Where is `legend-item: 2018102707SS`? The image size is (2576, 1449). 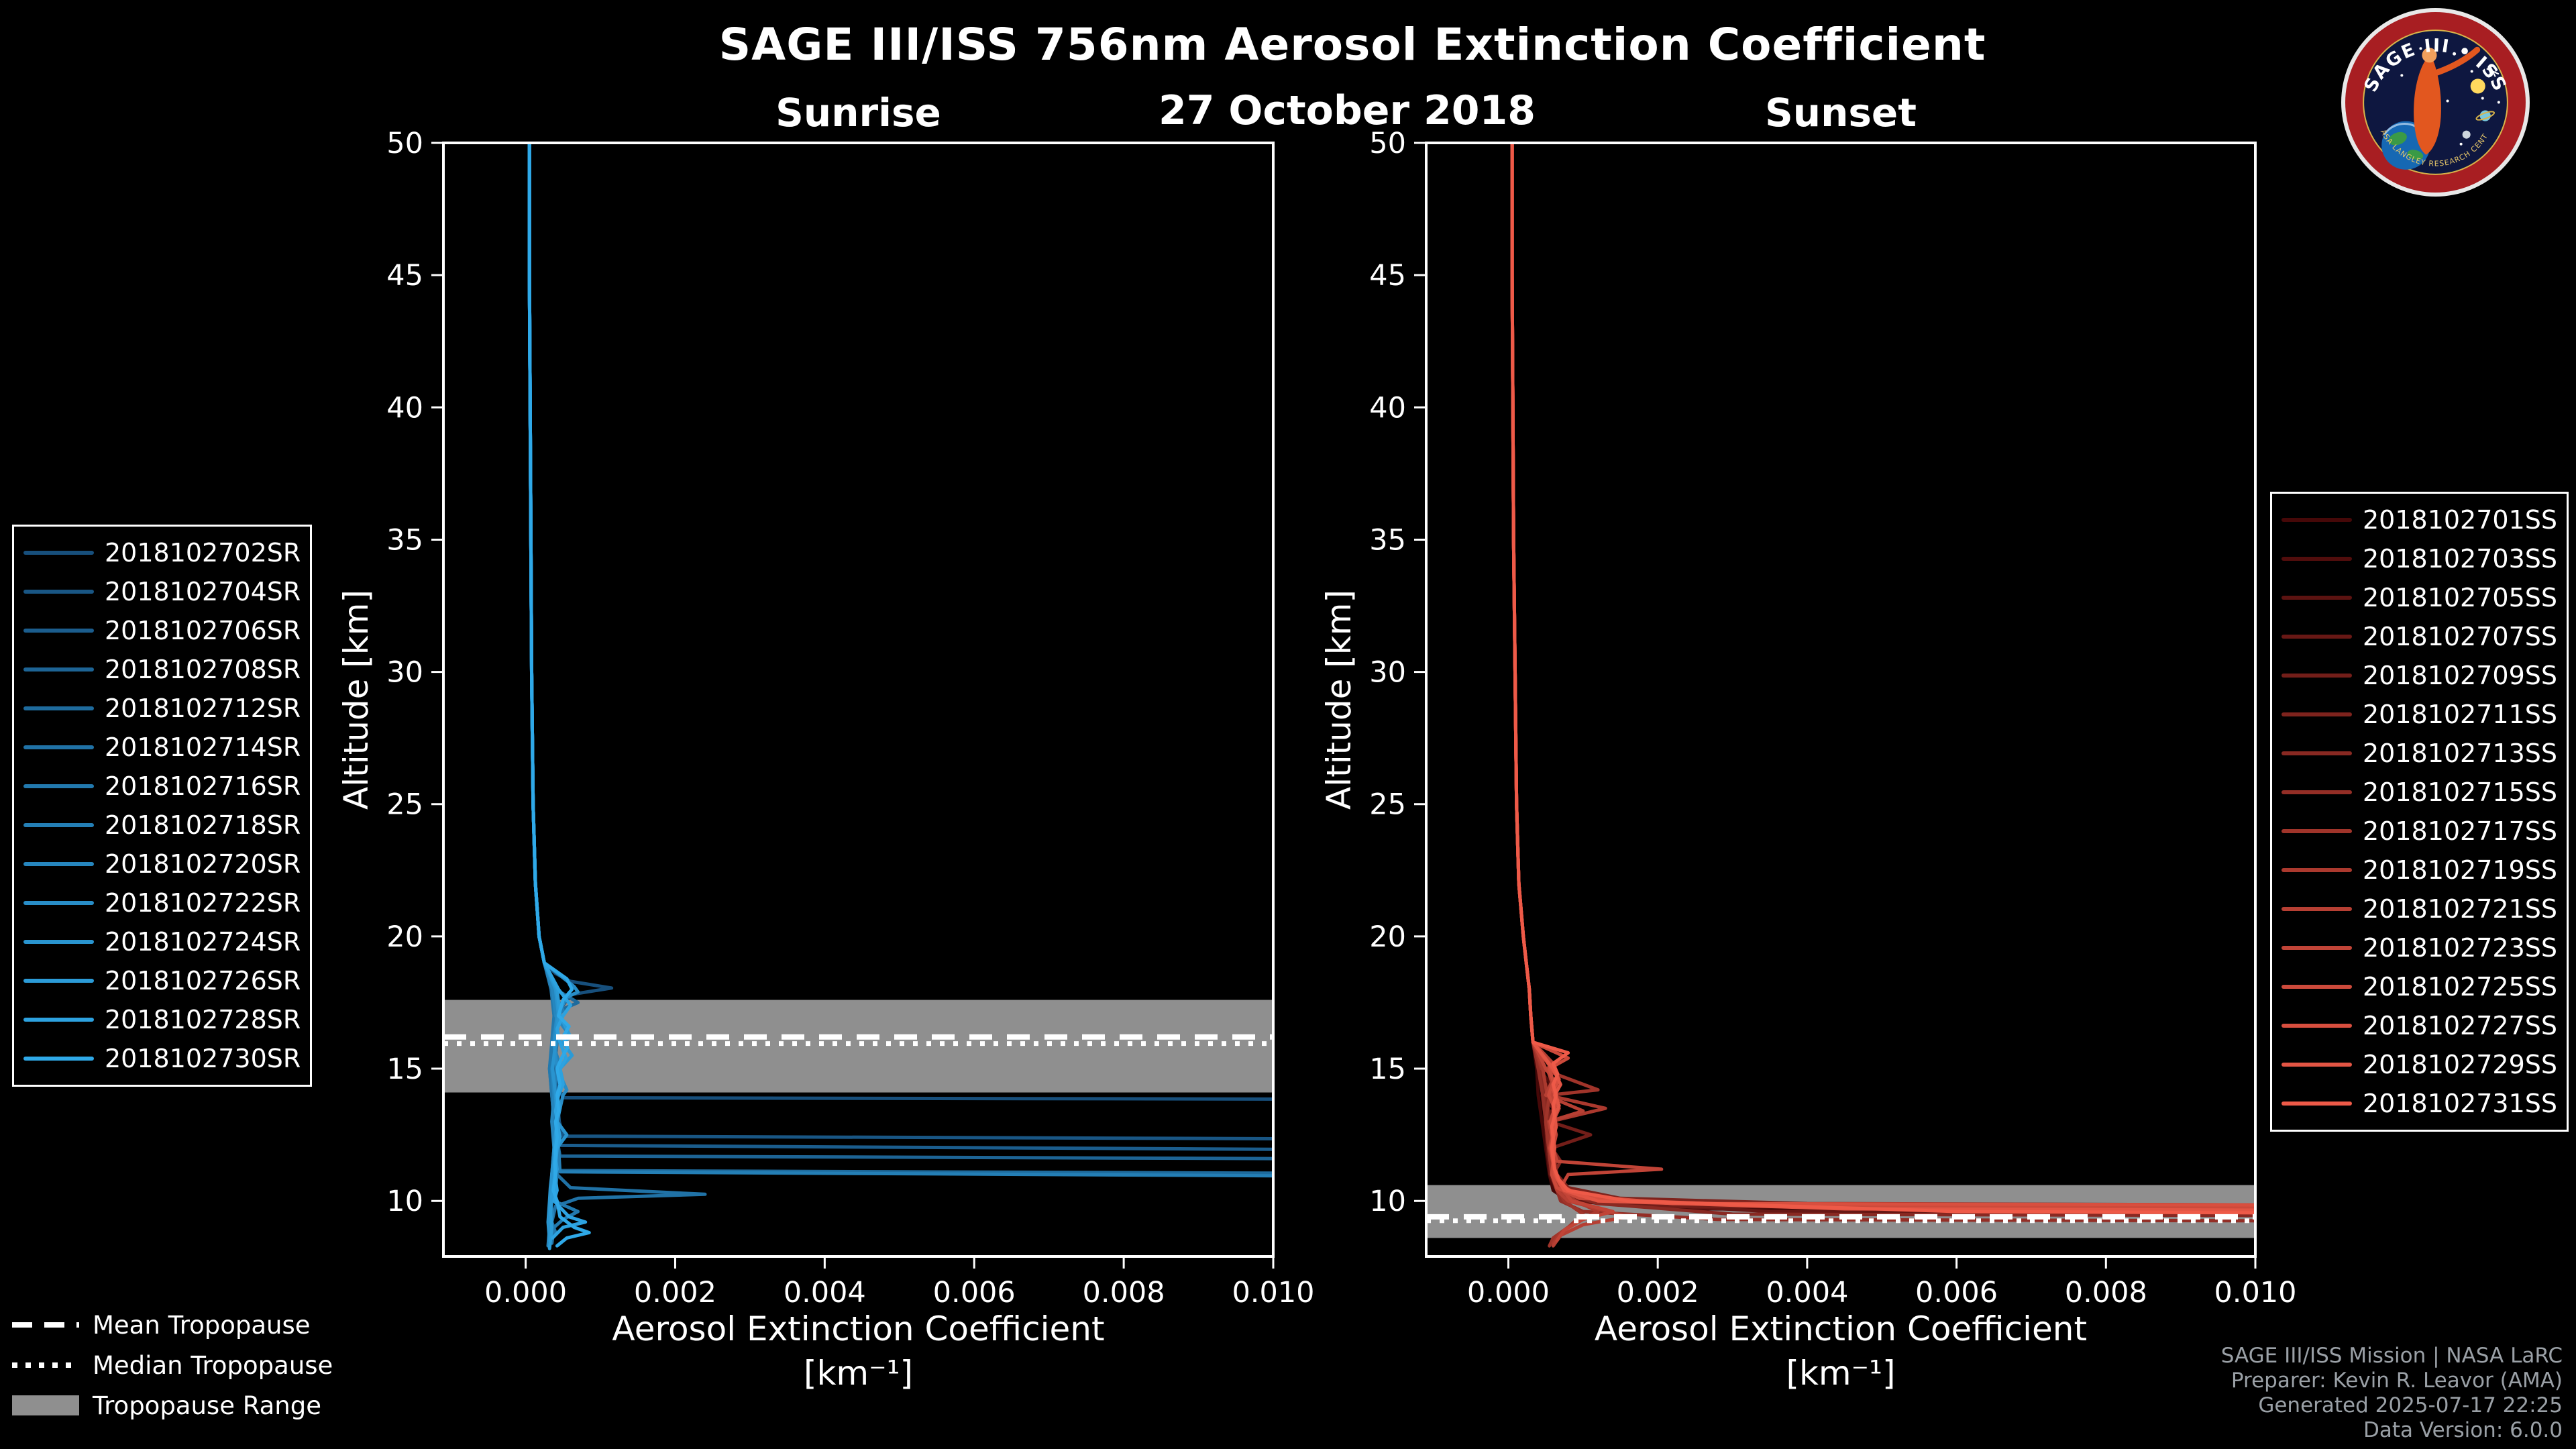 legend-item: 2018102707SS is located at coordinates (2419, 636).